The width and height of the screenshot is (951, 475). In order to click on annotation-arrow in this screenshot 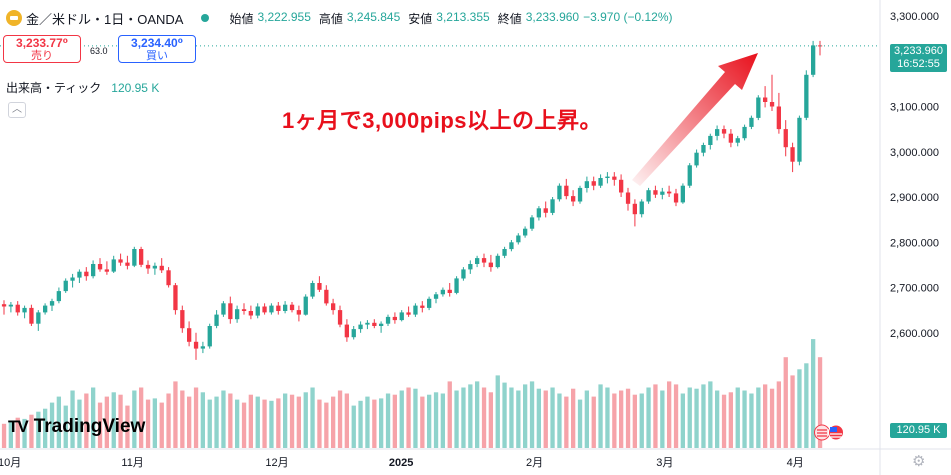, I will do `click(695, 119)`.